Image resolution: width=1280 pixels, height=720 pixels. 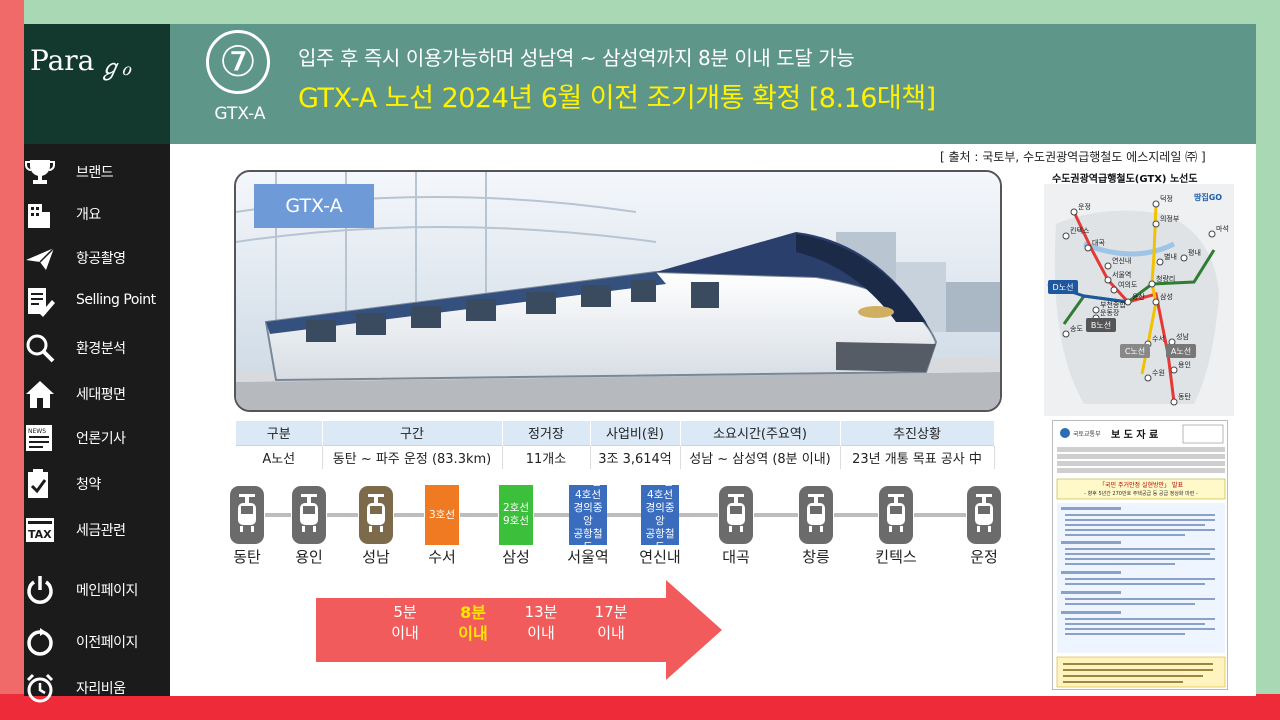 What do you see at coordinates (107, 591) in the screenshot?
I see `nav-item-label: 메인페이지` at bounding box center [107, 591].